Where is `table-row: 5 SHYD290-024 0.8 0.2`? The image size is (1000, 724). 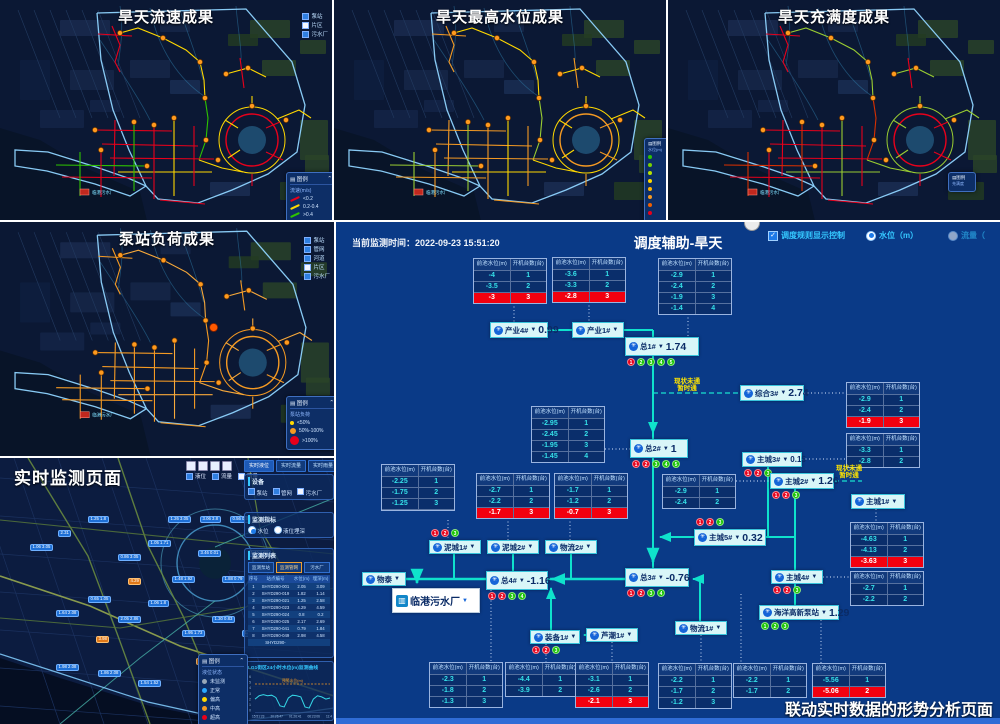 table-row: 5 SHYD290-024 0.8 0.2 is located at coordinates (289, 614).